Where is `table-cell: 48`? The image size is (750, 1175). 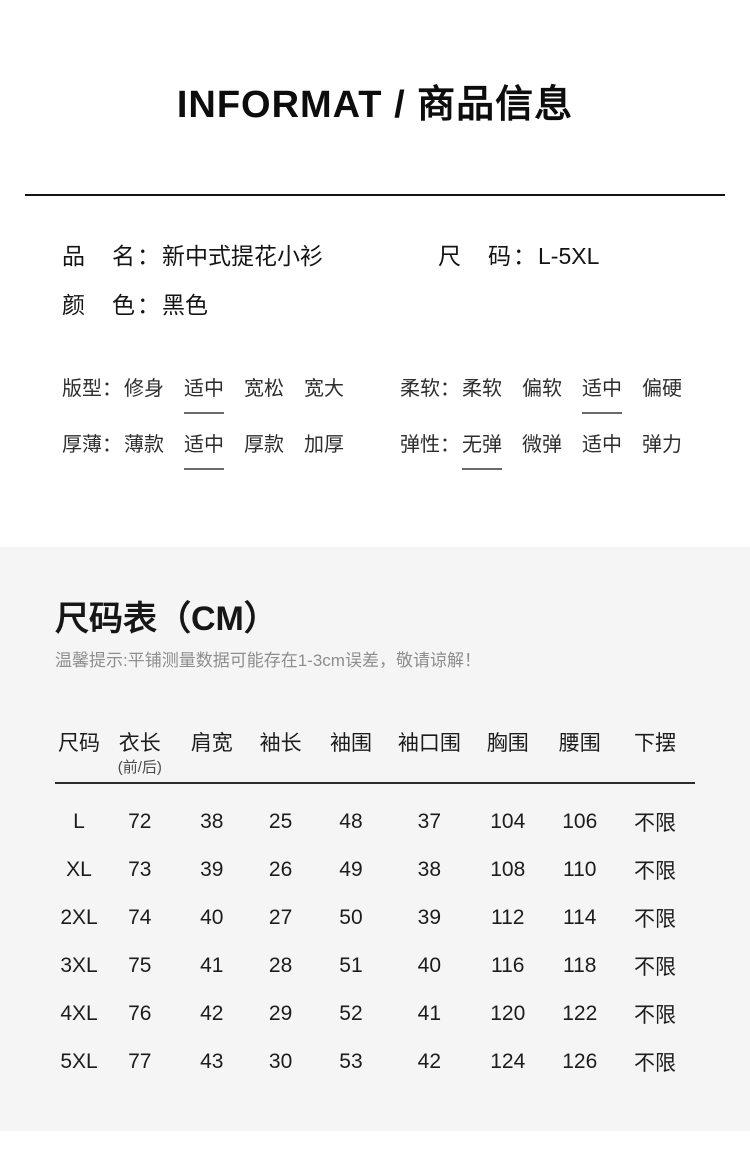
table-cell: 48 is located at coordinates (351, 822).